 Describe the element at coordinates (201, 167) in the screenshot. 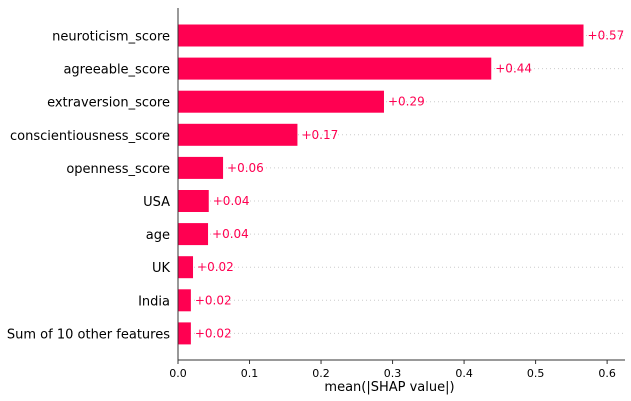

I see `bar-openness-score` at that location.